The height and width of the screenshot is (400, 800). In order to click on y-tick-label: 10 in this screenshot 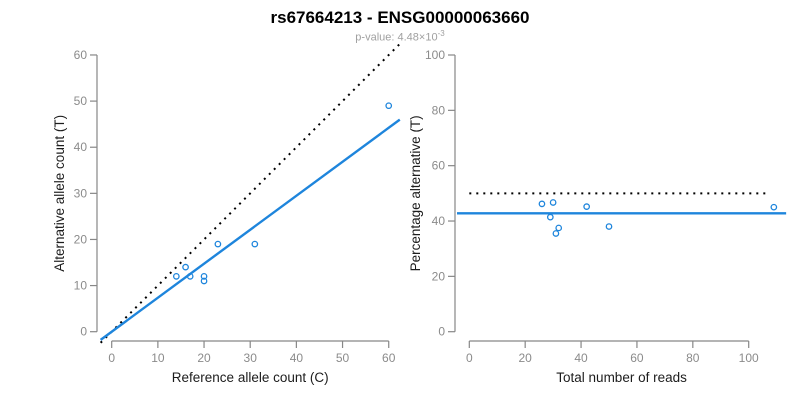, I will do `click(81, 286)`.